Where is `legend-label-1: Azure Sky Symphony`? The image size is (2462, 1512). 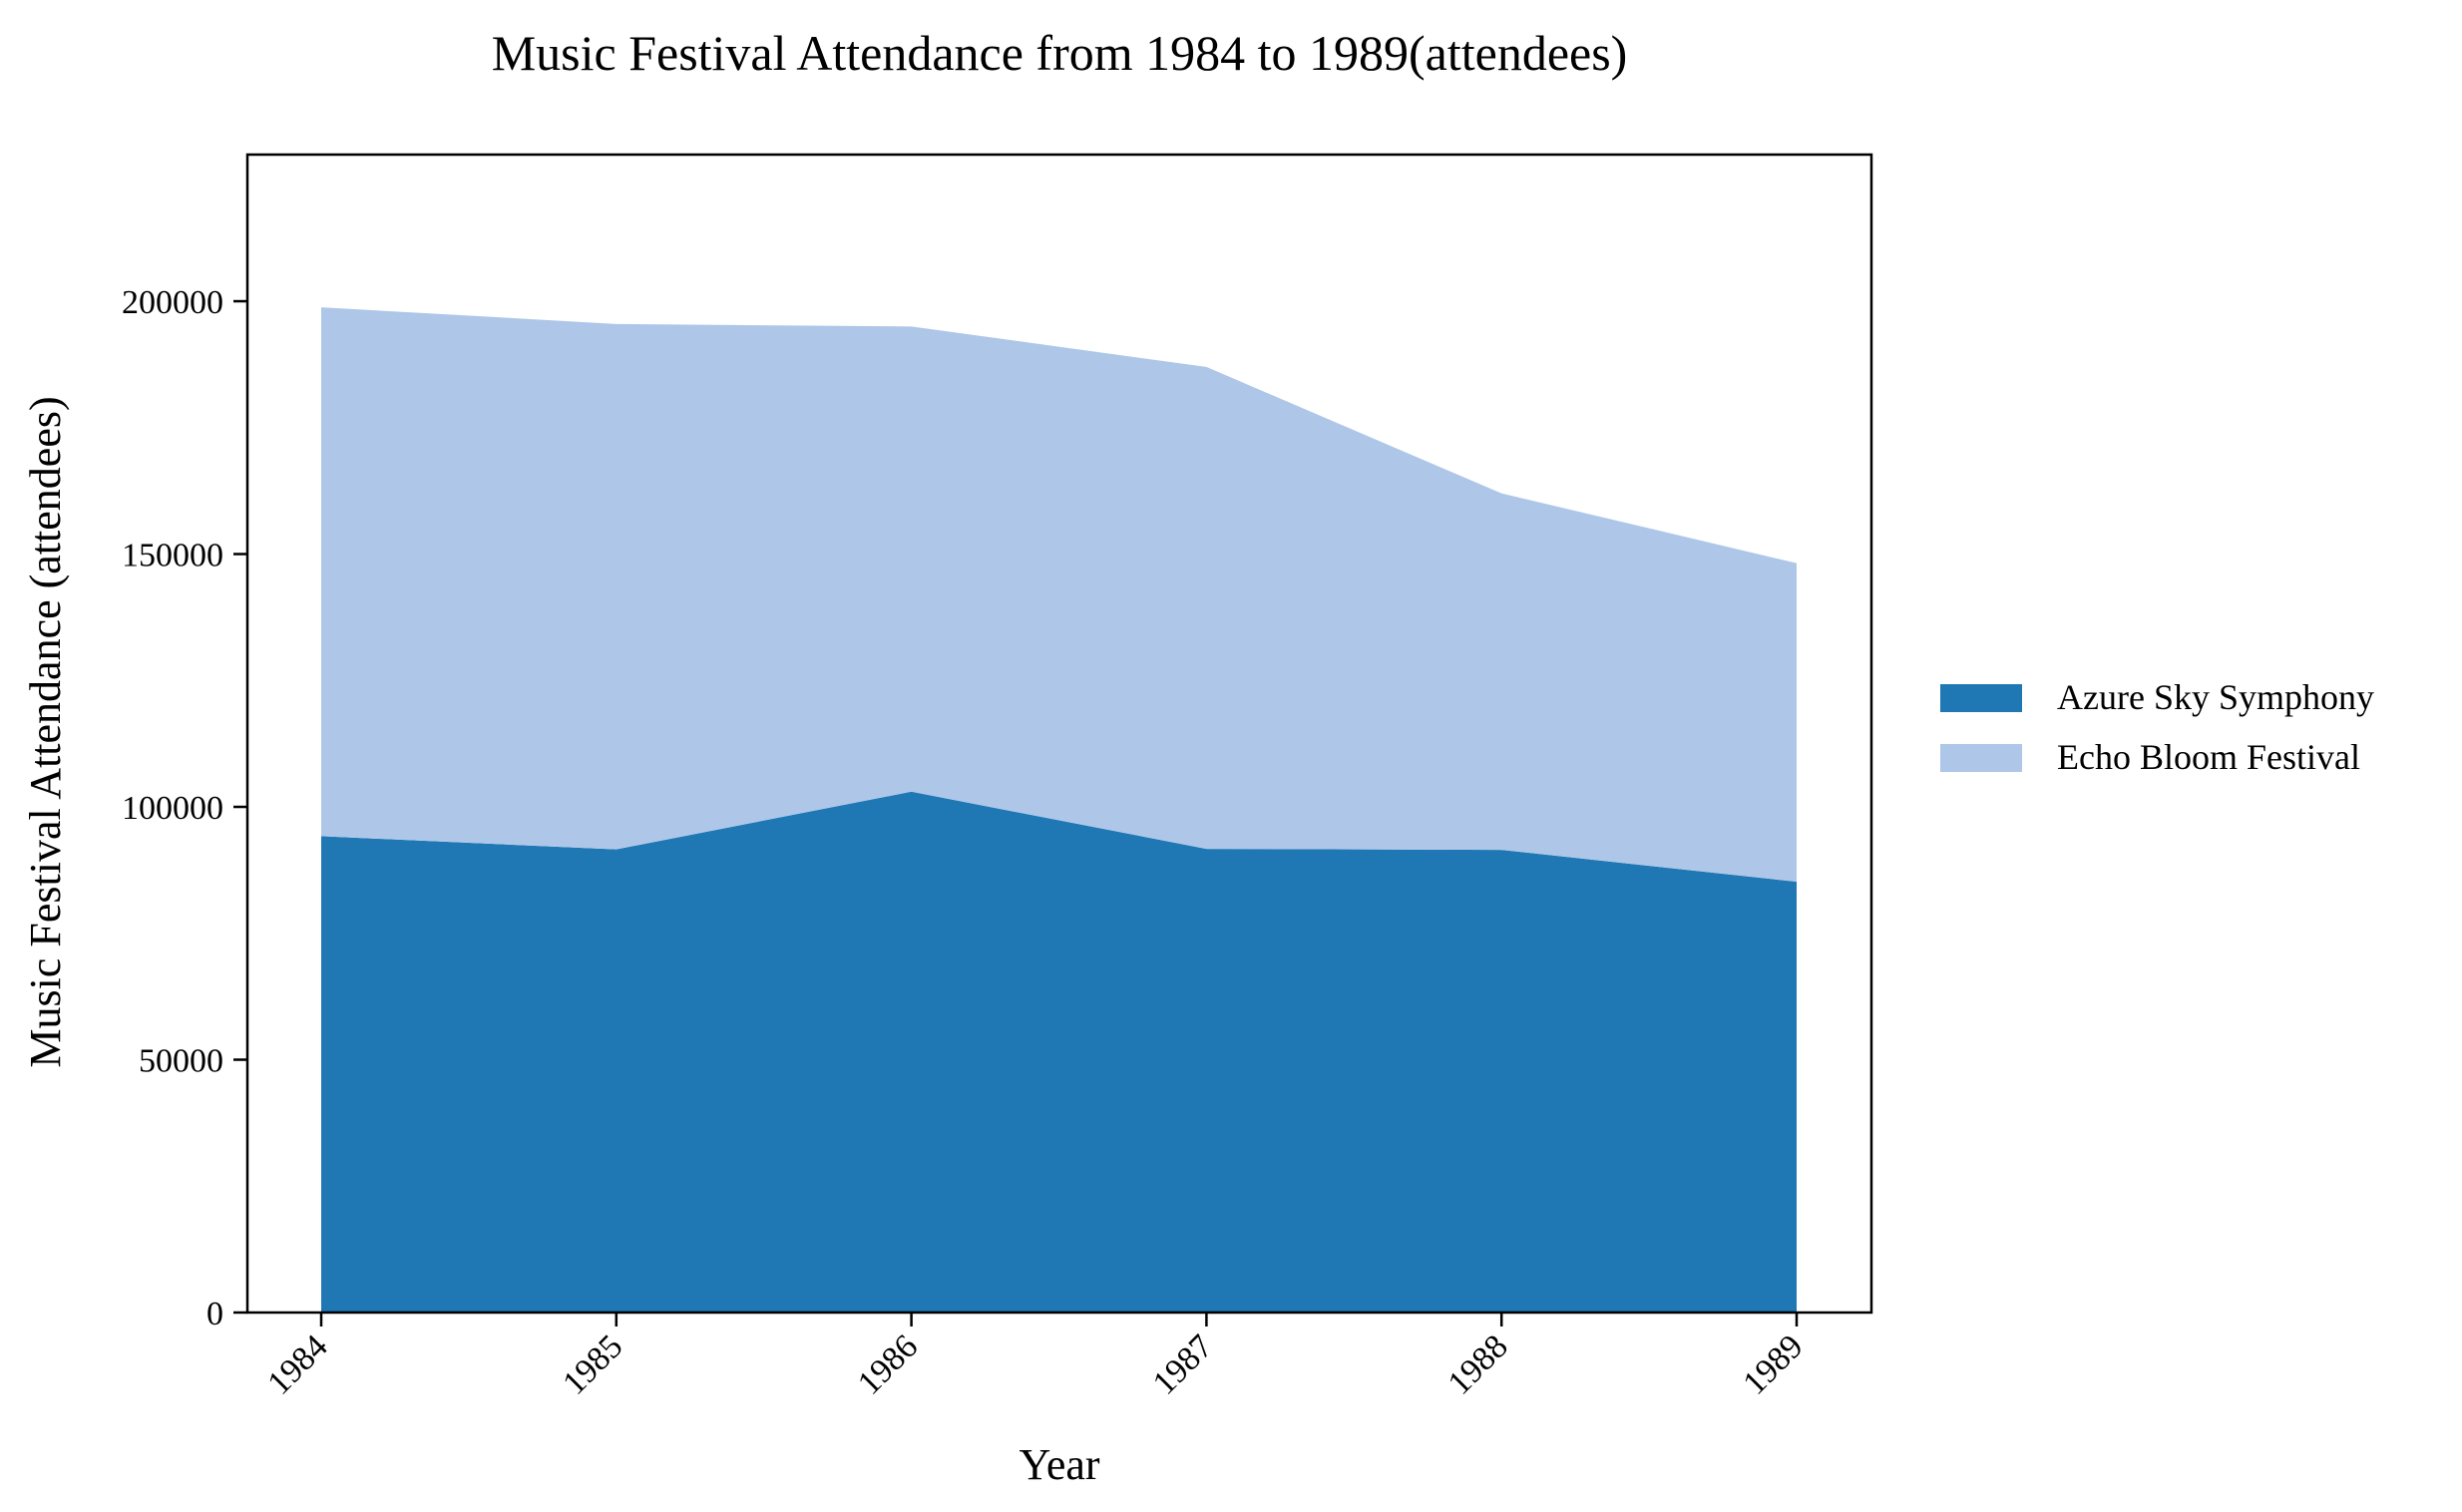 legend-label-1: Azure Sky Symphony is located at coordinates (2216, 697).